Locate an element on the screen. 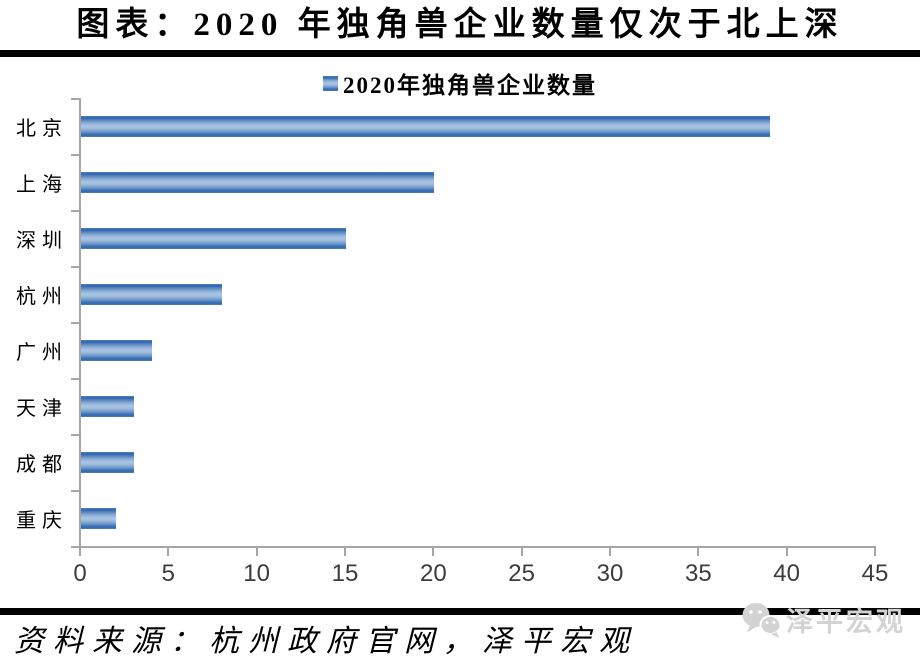 Image resolution: width=920 pixels, height=668 pixels. x-tick-label: 10 is located at coordinates (256, 573).